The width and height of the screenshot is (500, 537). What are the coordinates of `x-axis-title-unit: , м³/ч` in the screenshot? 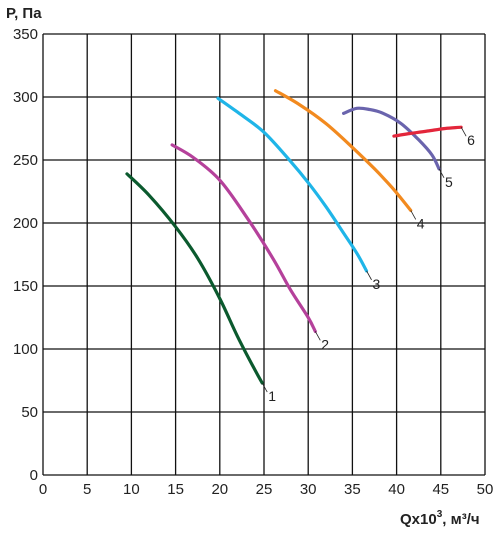 It's located at (460, 519).